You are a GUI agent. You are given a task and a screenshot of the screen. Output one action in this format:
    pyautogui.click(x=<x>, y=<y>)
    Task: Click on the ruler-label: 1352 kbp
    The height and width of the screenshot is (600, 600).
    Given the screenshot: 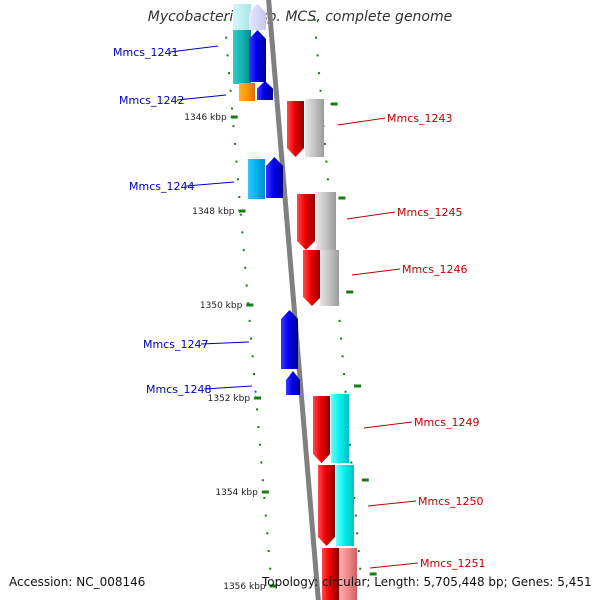 What is the action you would take?
    pyautogui.click(x=229, y=399)
    